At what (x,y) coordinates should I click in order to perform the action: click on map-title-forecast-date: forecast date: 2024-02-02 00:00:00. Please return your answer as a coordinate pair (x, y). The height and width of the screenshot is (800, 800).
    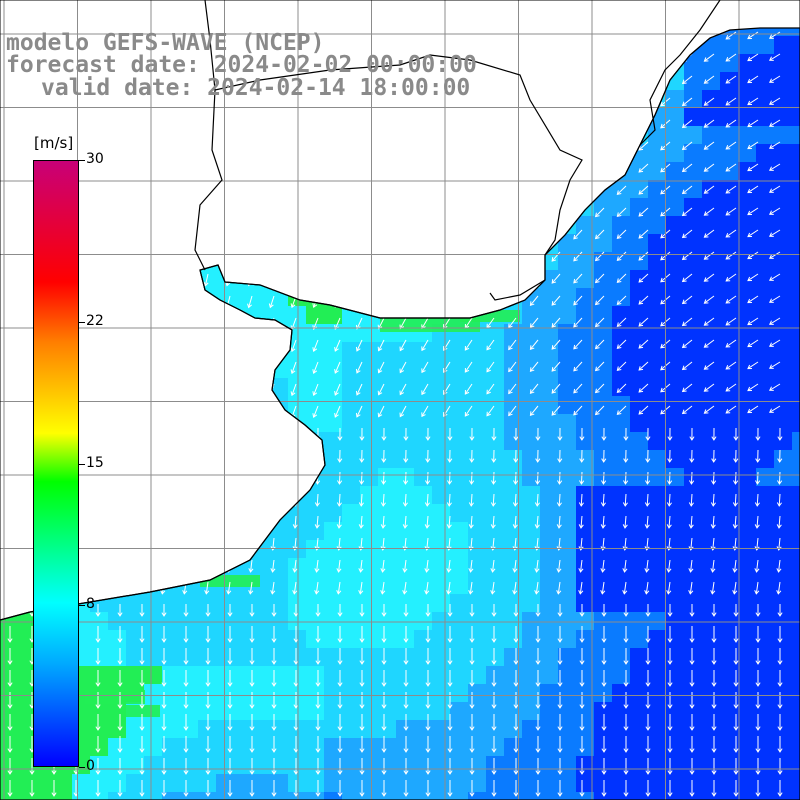
    Looking at the image, I should click on (241, 65).